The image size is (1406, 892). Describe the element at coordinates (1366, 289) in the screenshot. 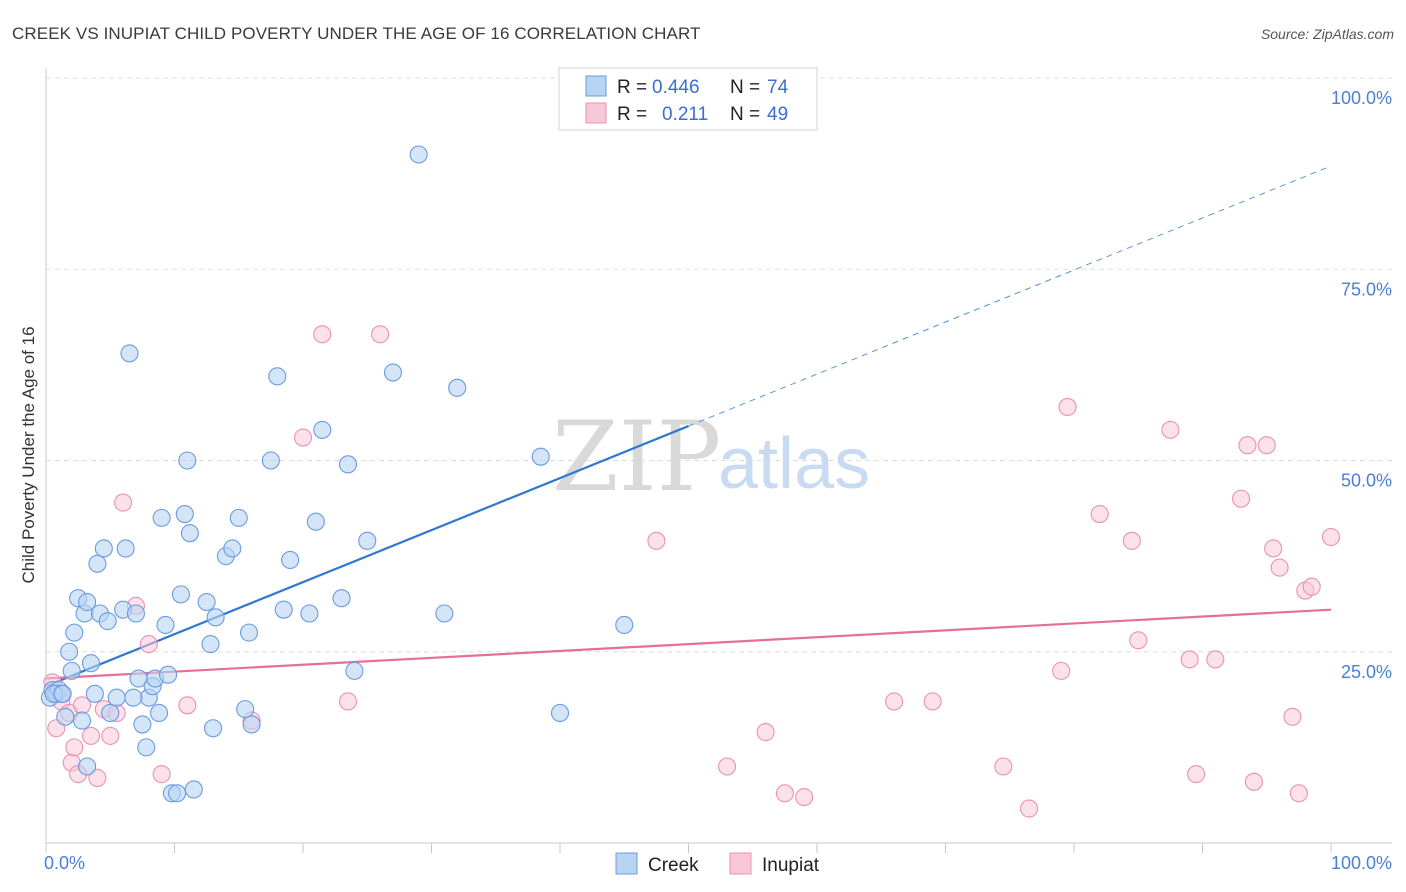

I see `y-tick-label: 75.0%` at that location.